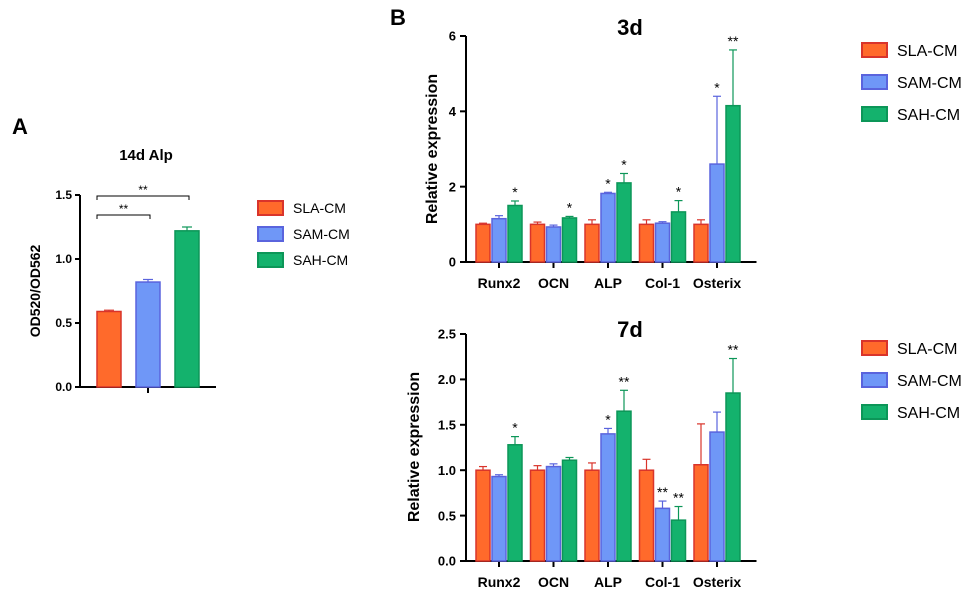 This screenshot has width=975, height=596. I want to click on panel-a-legend: SLA-CM SAM-CM SAH-CM, so click(303, 234).